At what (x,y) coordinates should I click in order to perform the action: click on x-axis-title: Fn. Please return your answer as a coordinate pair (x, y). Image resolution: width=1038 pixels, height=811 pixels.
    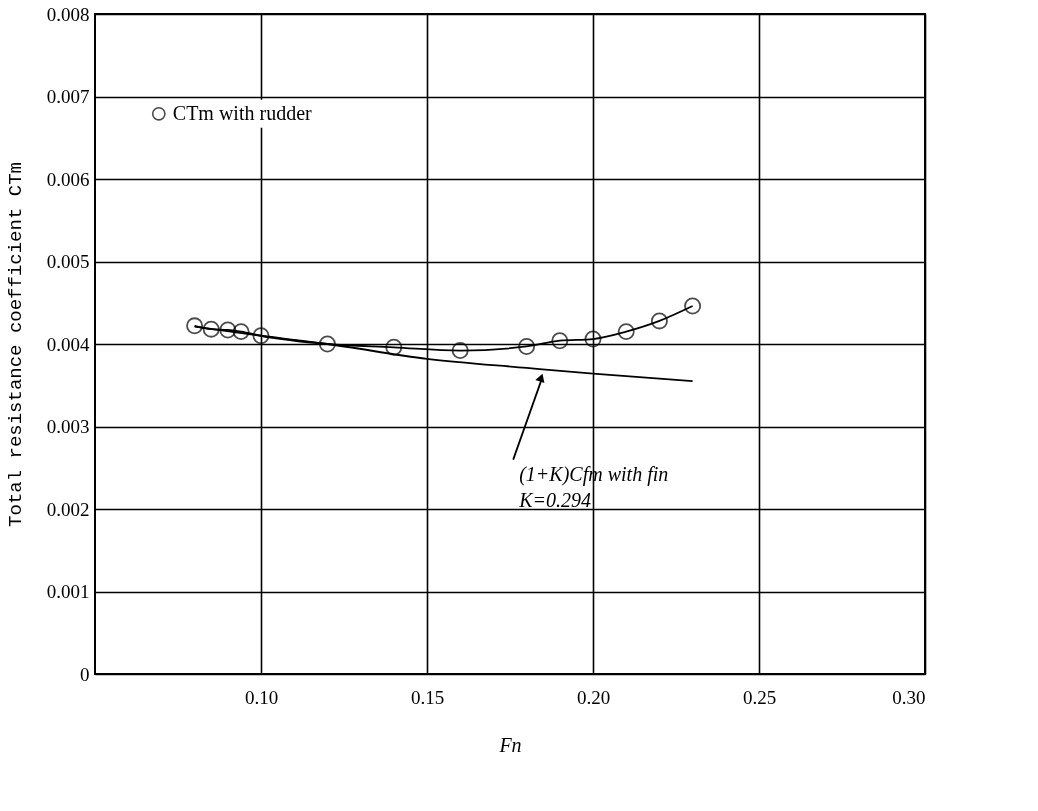
    Looking at the image, I should click on (510, 744).